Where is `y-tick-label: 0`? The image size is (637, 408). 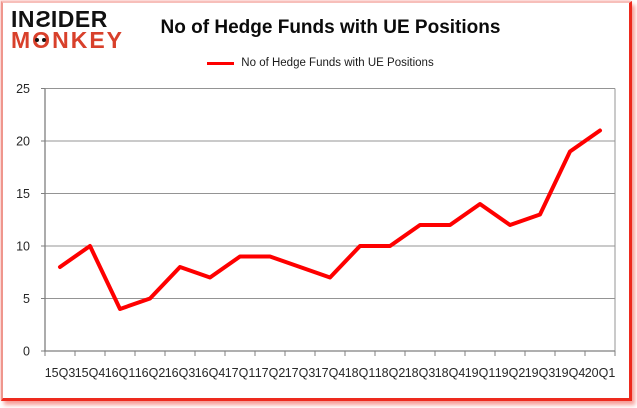 y-tick-label: 0 is located at coordinates (26, 352).